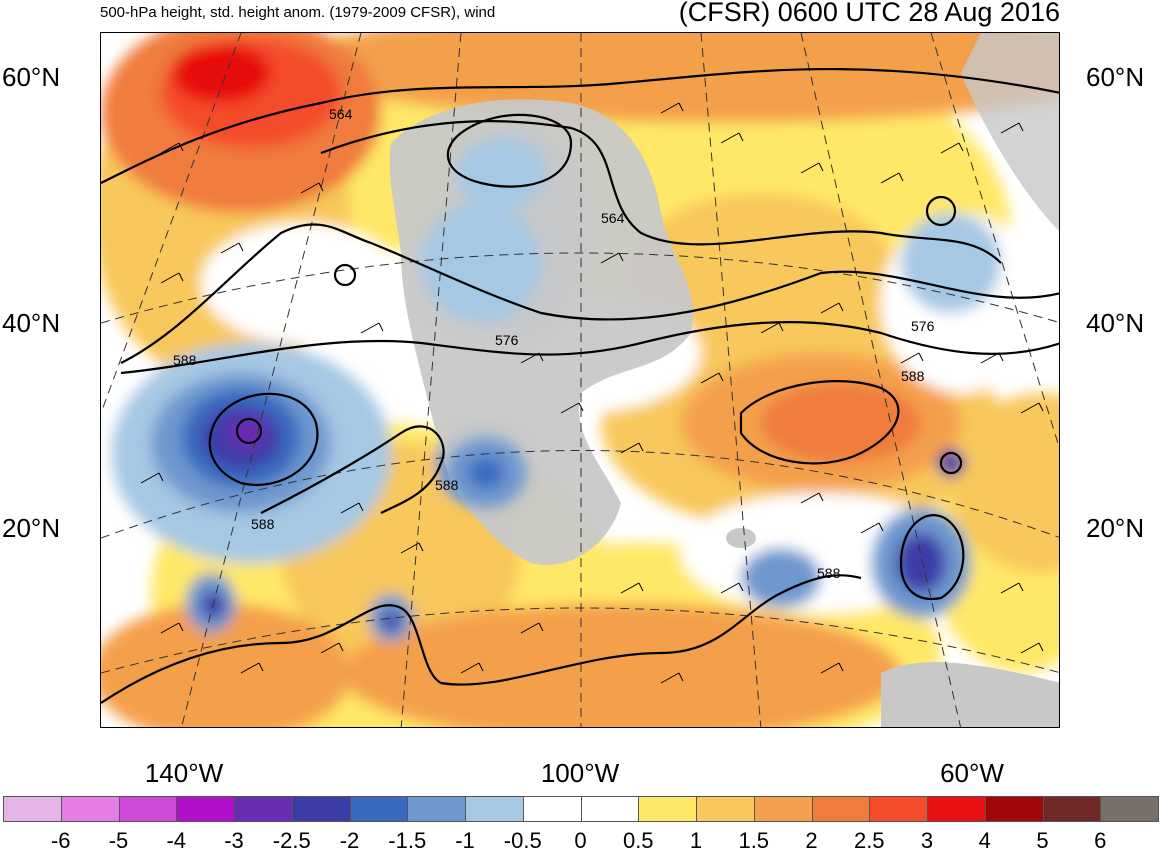 This screenshot has height=854, width=1160. I want to click on colorbar-tick-label: -2, so click(349, 840).